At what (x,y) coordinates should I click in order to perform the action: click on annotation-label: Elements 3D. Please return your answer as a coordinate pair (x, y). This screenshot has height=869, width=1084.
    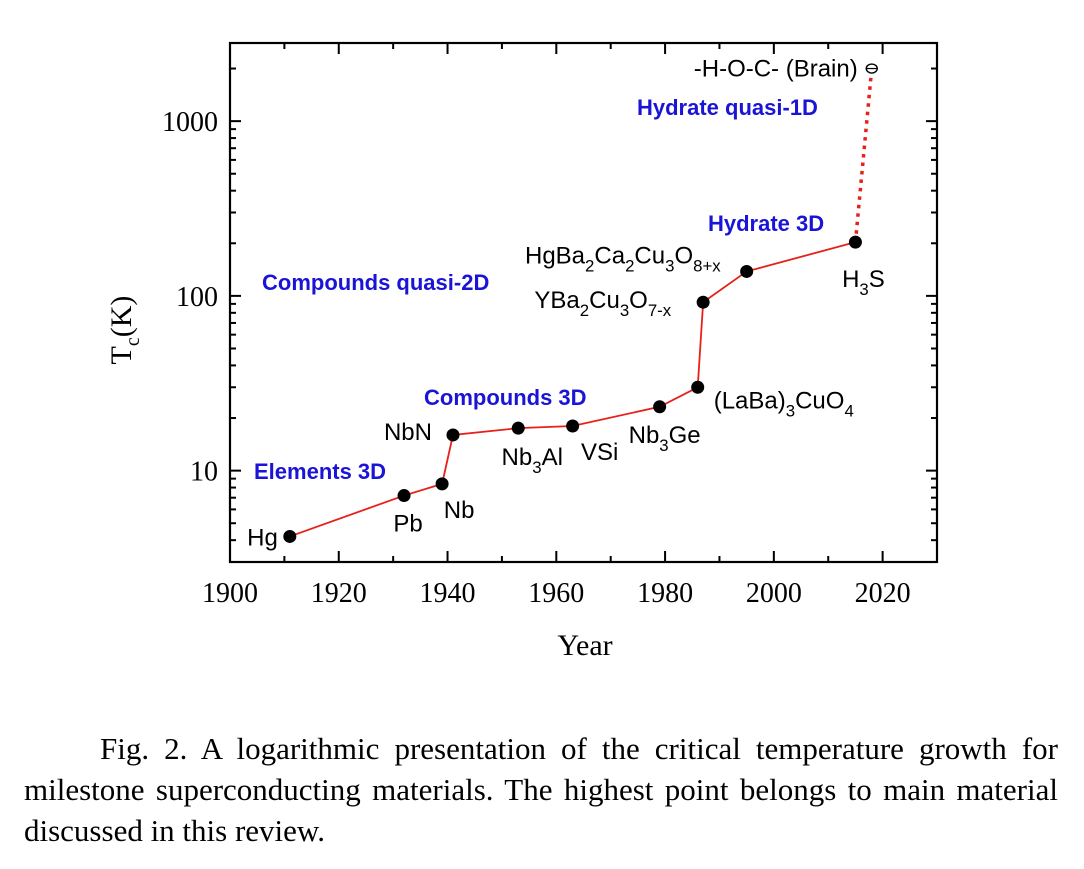
    Looking at the image, I should click on (320, 471).